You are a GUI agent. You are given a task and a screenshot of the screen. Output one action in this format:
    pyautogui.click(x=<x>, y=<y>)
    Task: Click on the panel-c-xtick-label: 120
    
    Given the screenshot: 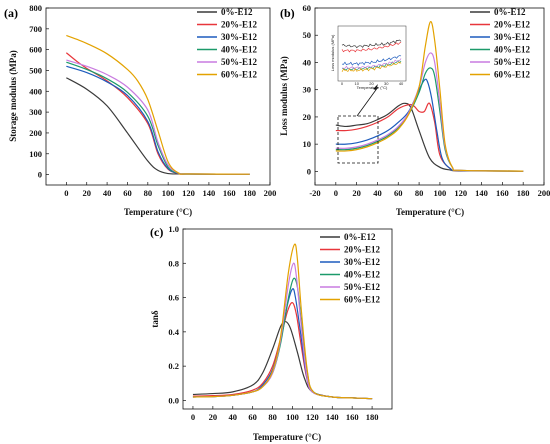 What is the action you would take?
    pyautogui.click(x=312, y=417)
    